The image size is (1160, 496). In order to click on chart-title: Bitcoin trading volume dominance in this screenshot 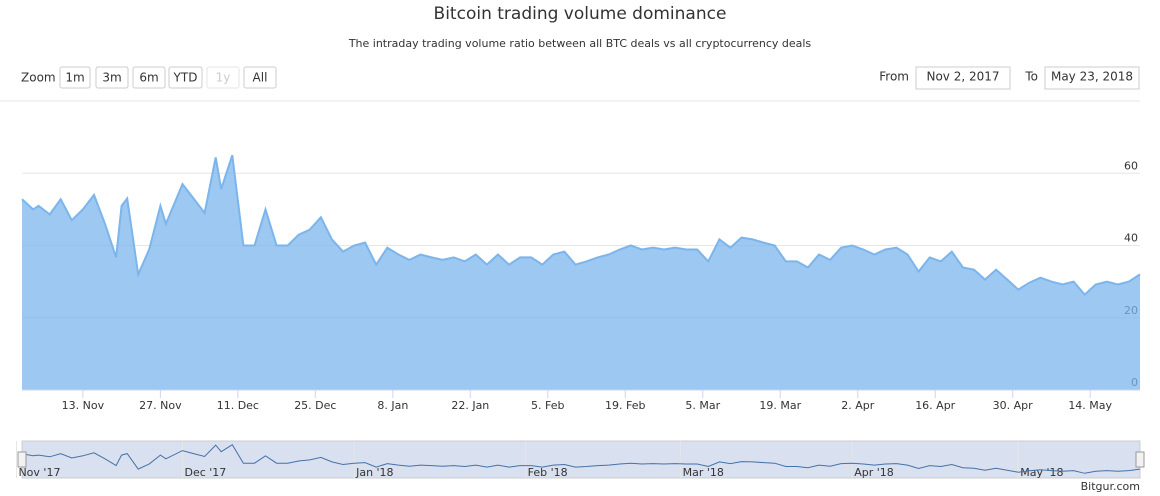, I will do `click(580, 14)`.